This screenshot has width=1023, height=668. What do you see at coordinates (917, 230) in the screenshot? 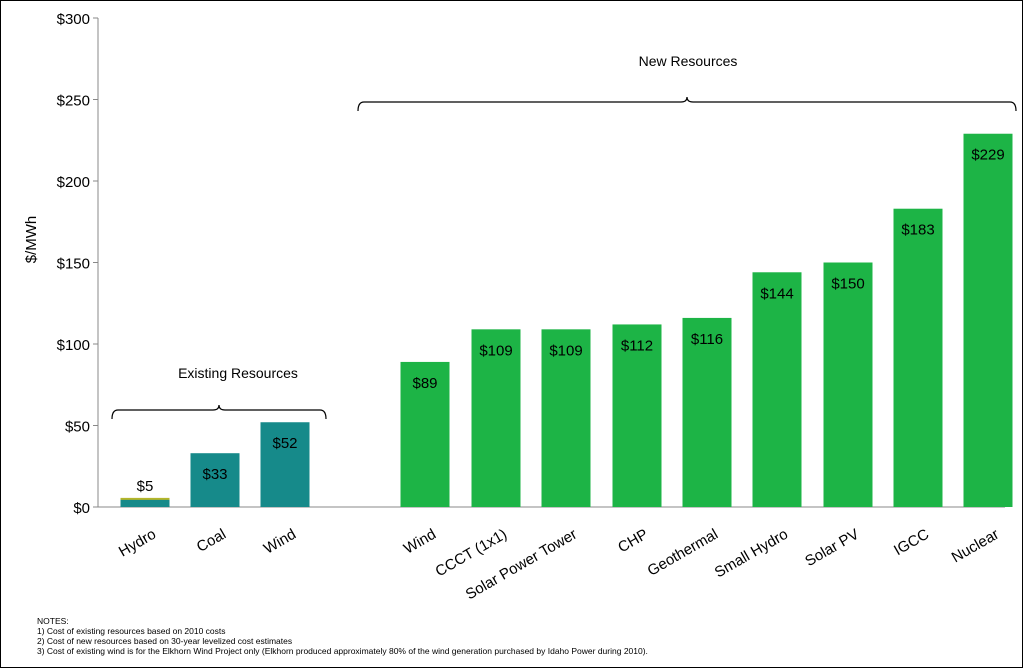
I see `data-label: $183` at bounding box center [917, 230].